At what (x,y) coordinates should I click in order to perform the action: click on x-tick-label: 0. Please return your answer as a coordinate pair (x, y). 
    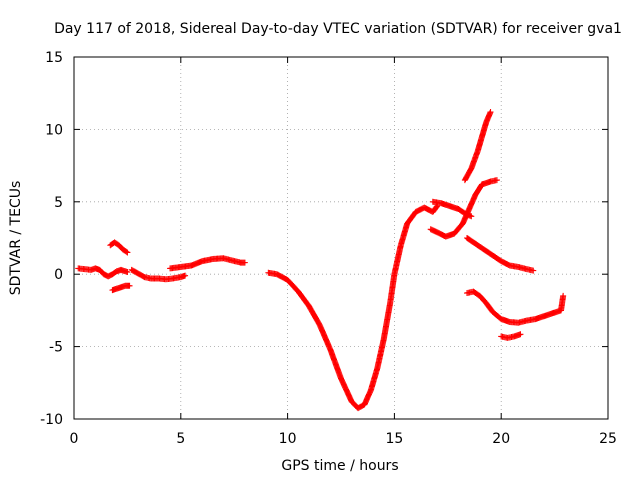
    Looking at the image, I should click on (74, 439).